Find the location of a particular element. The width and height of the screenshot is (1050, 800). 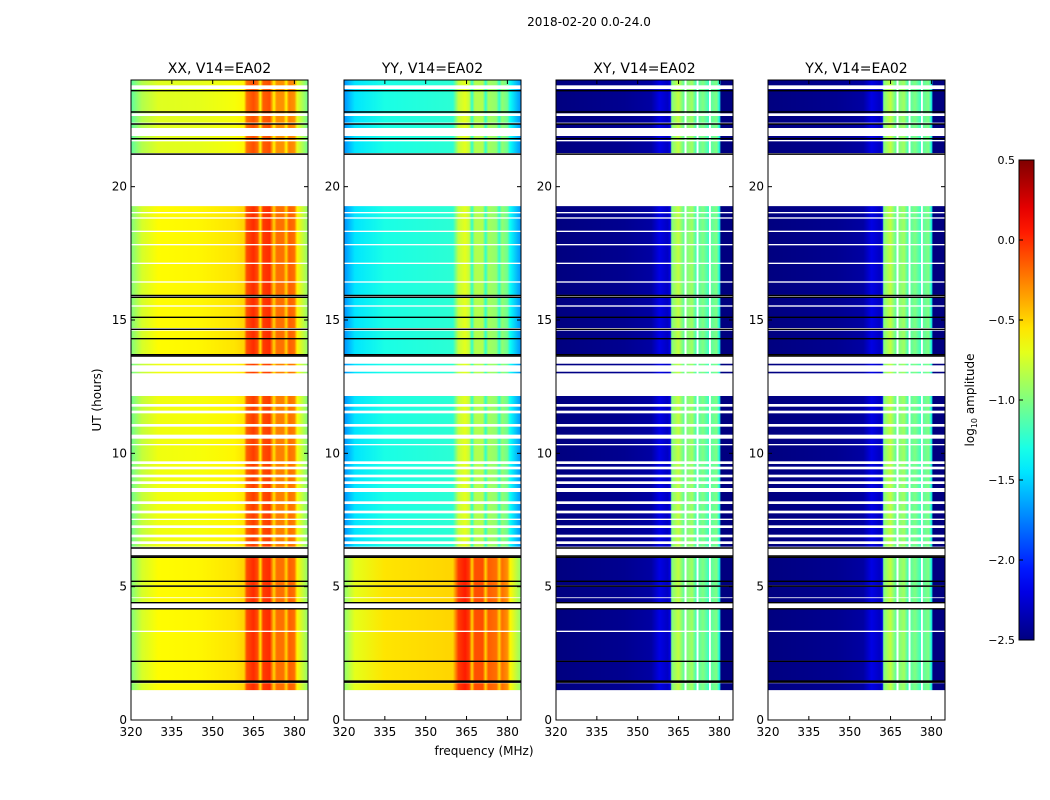

colorbar-tick-label: −2.0 is located at coordinates (1001, 560).